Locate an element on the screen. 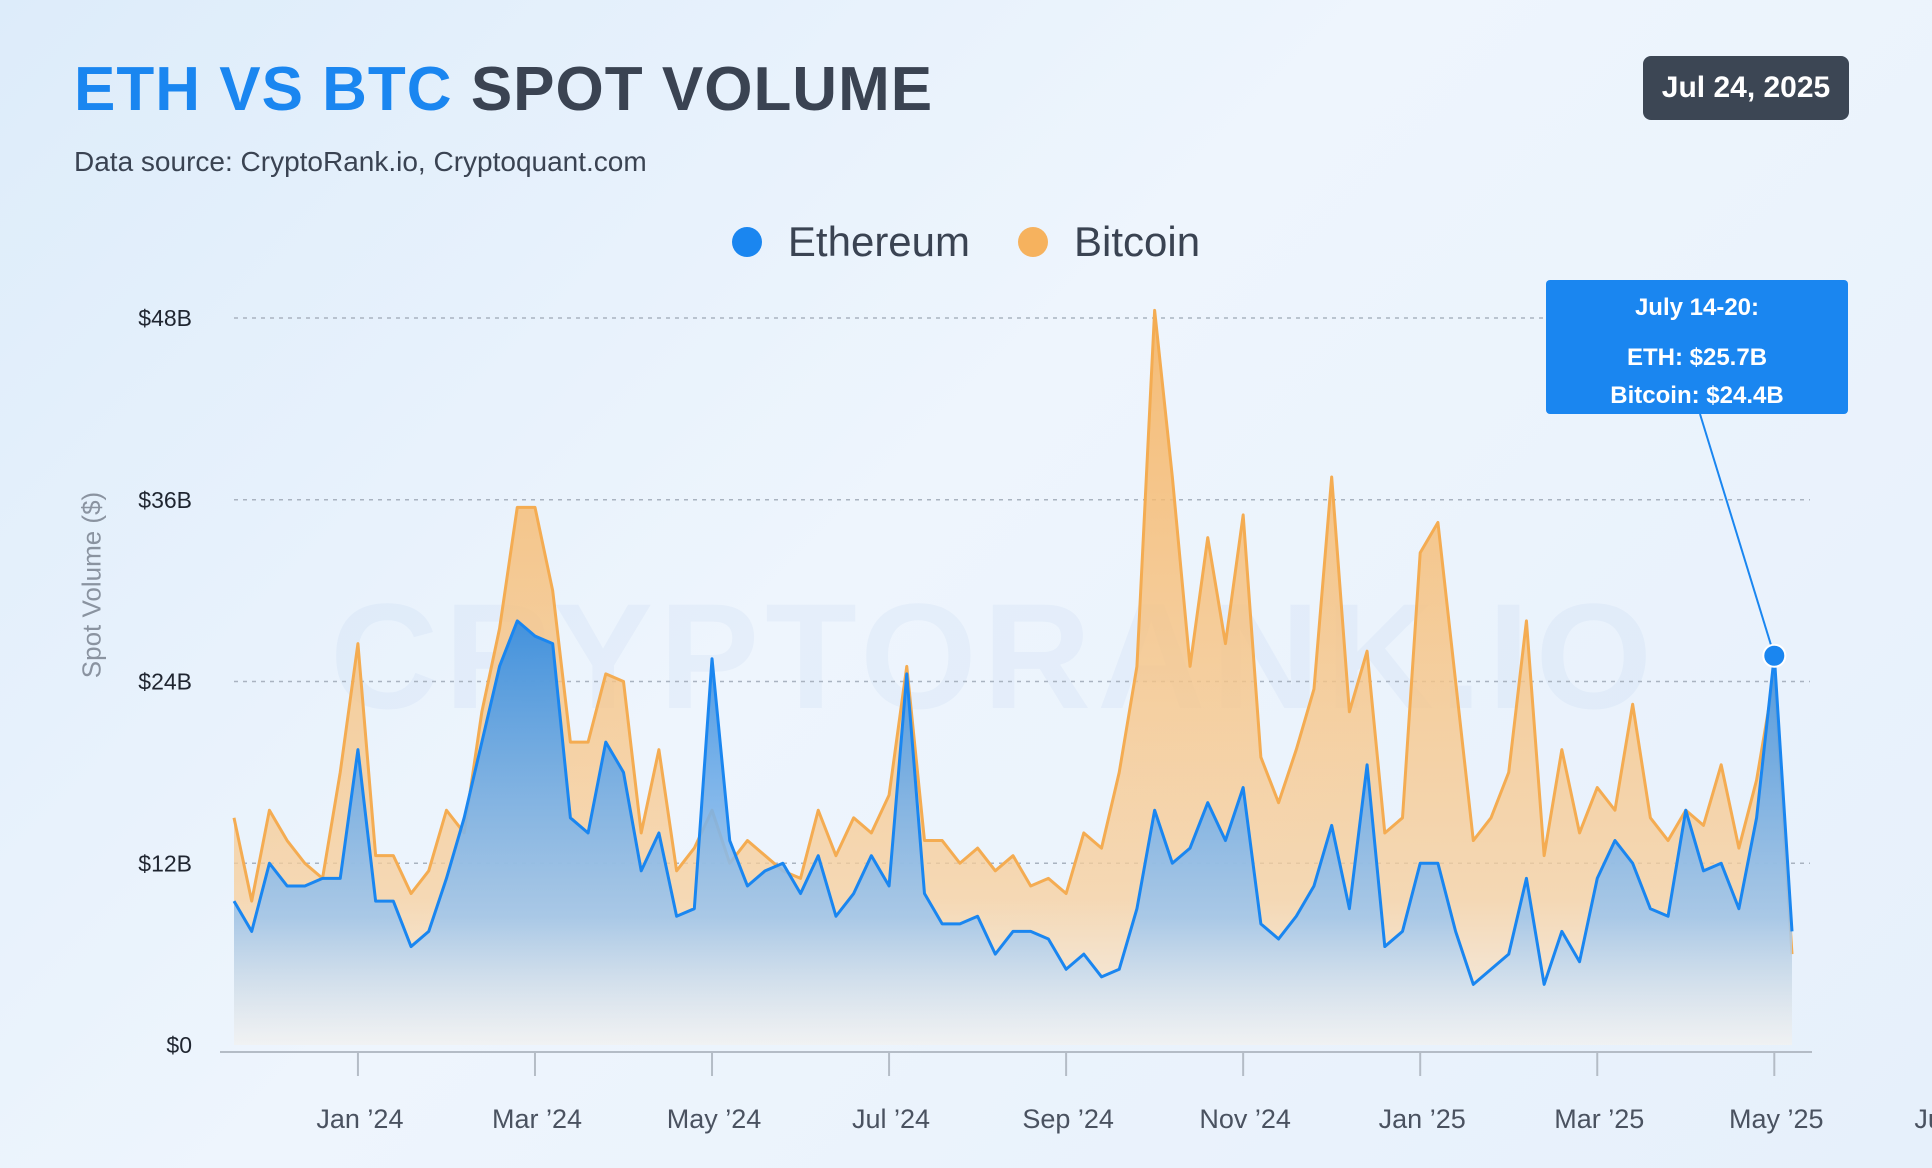 Image resolution: width=1932 pixels, height=1168 pixels. chart-title: ETH VS BTC SPOT VOLUME is located at coordinates (503, 89).